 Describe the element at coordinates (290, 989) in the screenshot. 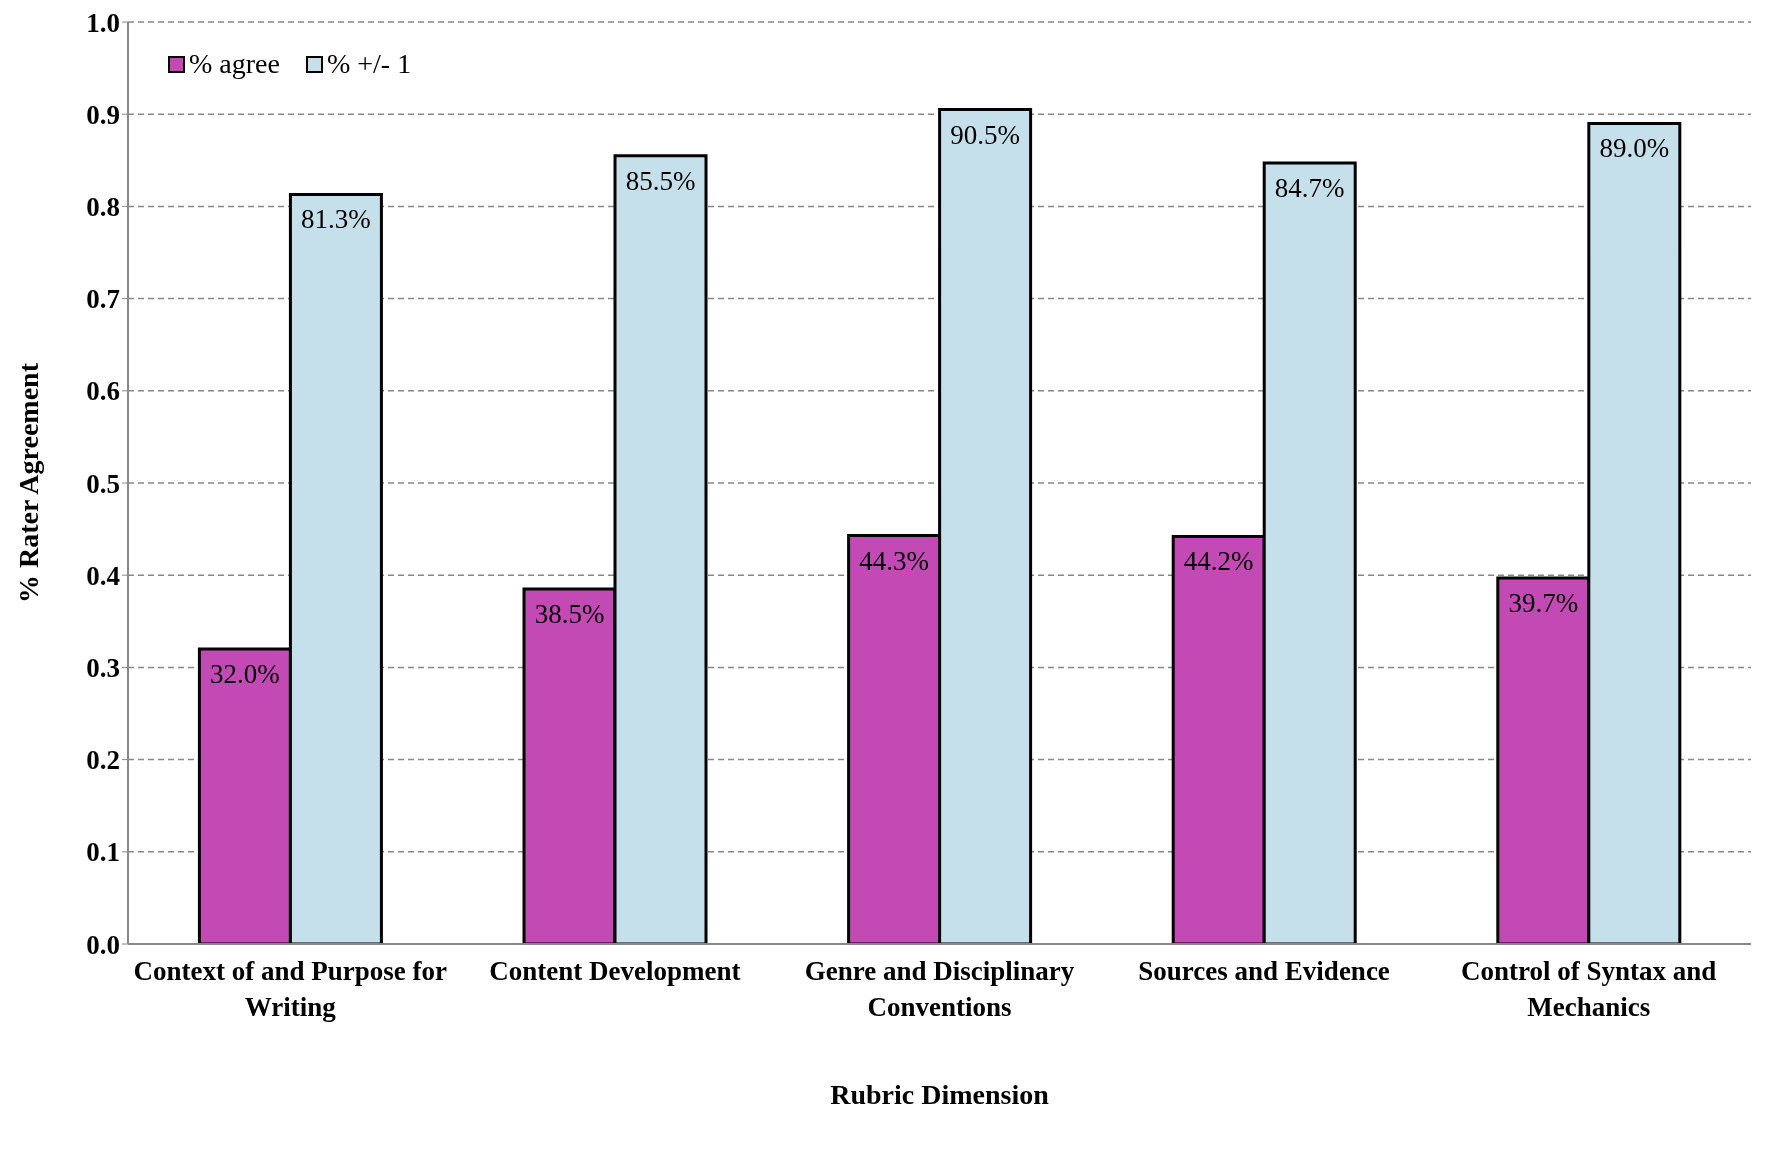

I see `x-tick-label: Context of and Purpose for Writing` at that location.